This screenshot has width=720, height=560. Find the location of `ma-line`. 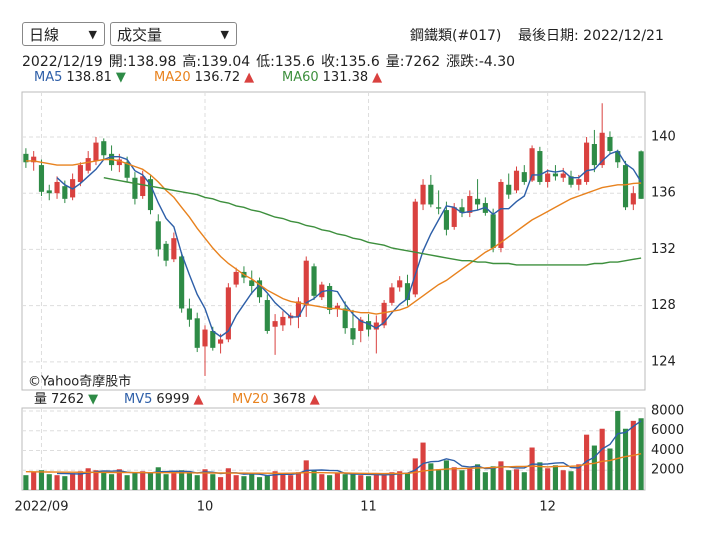

ma-line is located at coordinates (372, 221).